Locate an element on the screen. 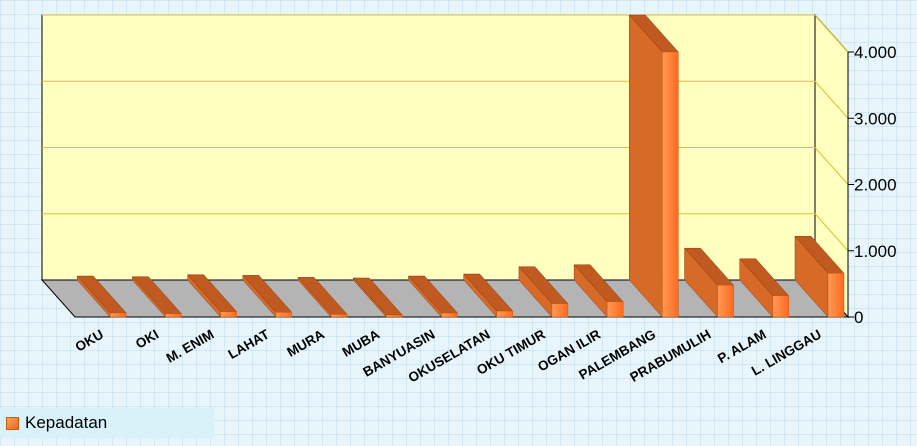  y-tick-label: 1.000 is located at coordinates (875, 251).